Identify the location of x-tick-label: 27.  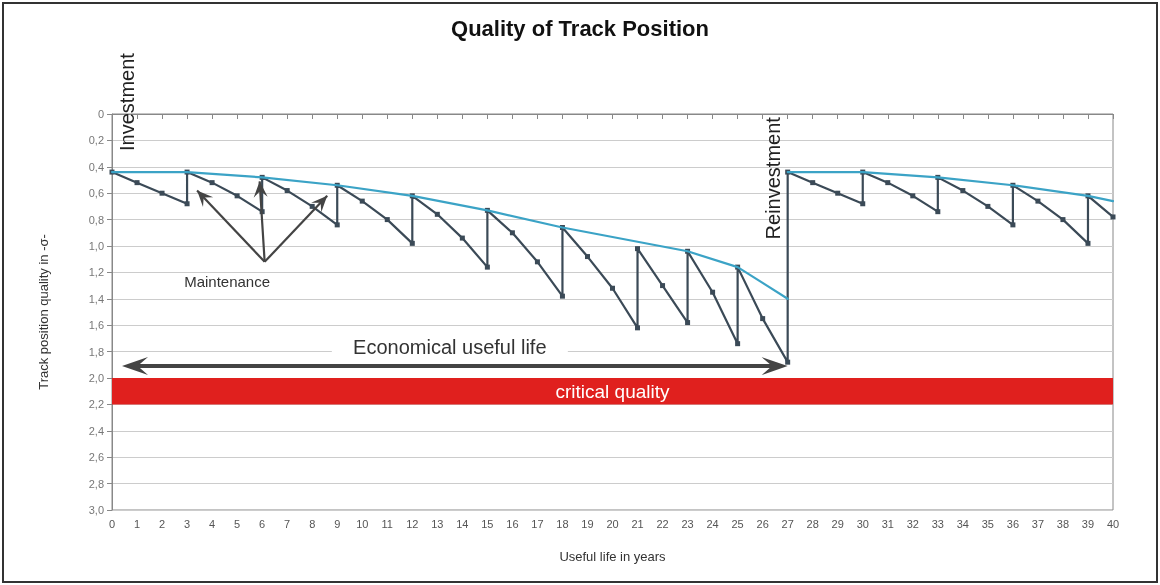
(787, 523).